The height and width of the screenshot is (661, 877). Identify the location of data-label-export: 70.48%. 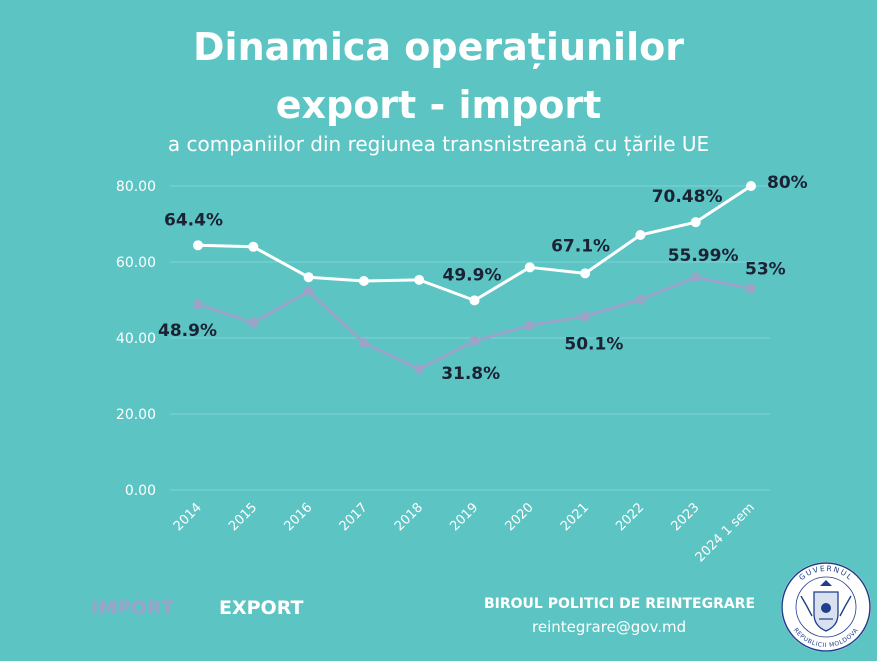
(687, 197).